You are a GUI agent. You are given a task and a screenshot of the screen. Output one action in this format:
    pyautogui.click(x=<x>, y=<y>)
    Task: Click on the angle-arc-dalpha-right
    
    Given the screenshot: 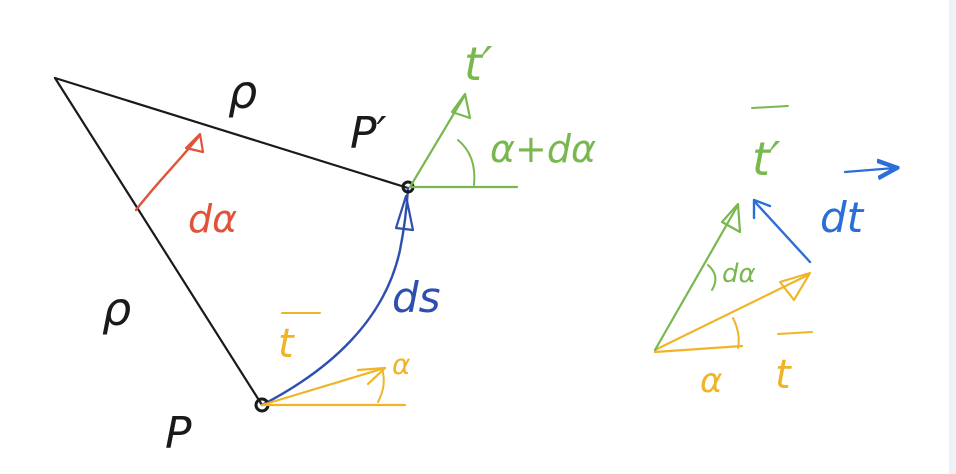 What is the action you would take?
    pyautogui.click(x=712, y=277)
    